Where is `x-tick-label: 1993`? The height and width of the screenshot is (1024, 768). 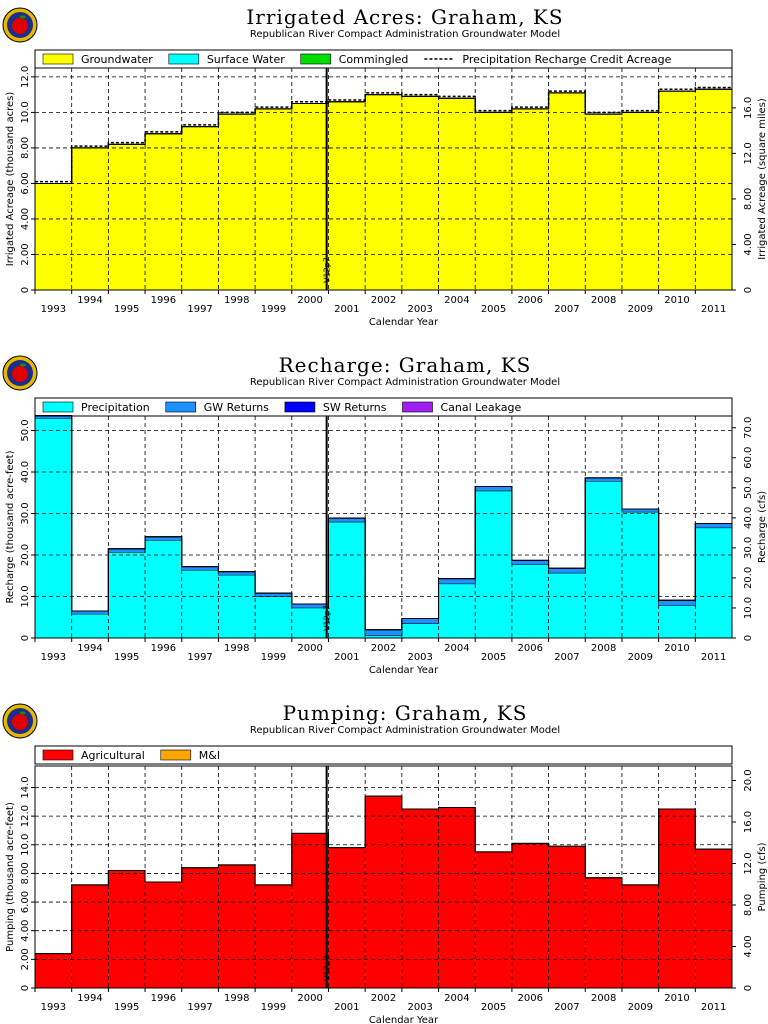
x-tick-label: 1993 is located at coordinates (53, 657).